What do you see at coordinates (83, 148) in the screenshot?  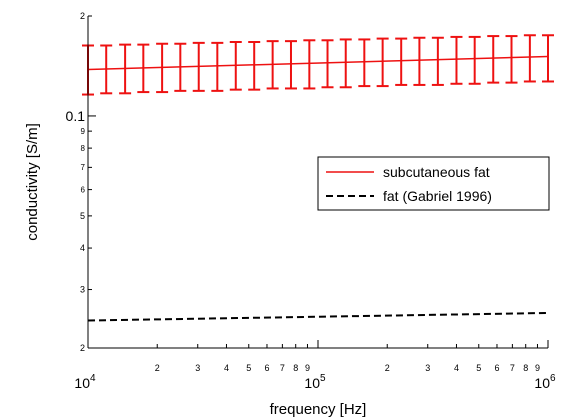 I see `y-tick-label: 8` at bounding box center [83, 148].